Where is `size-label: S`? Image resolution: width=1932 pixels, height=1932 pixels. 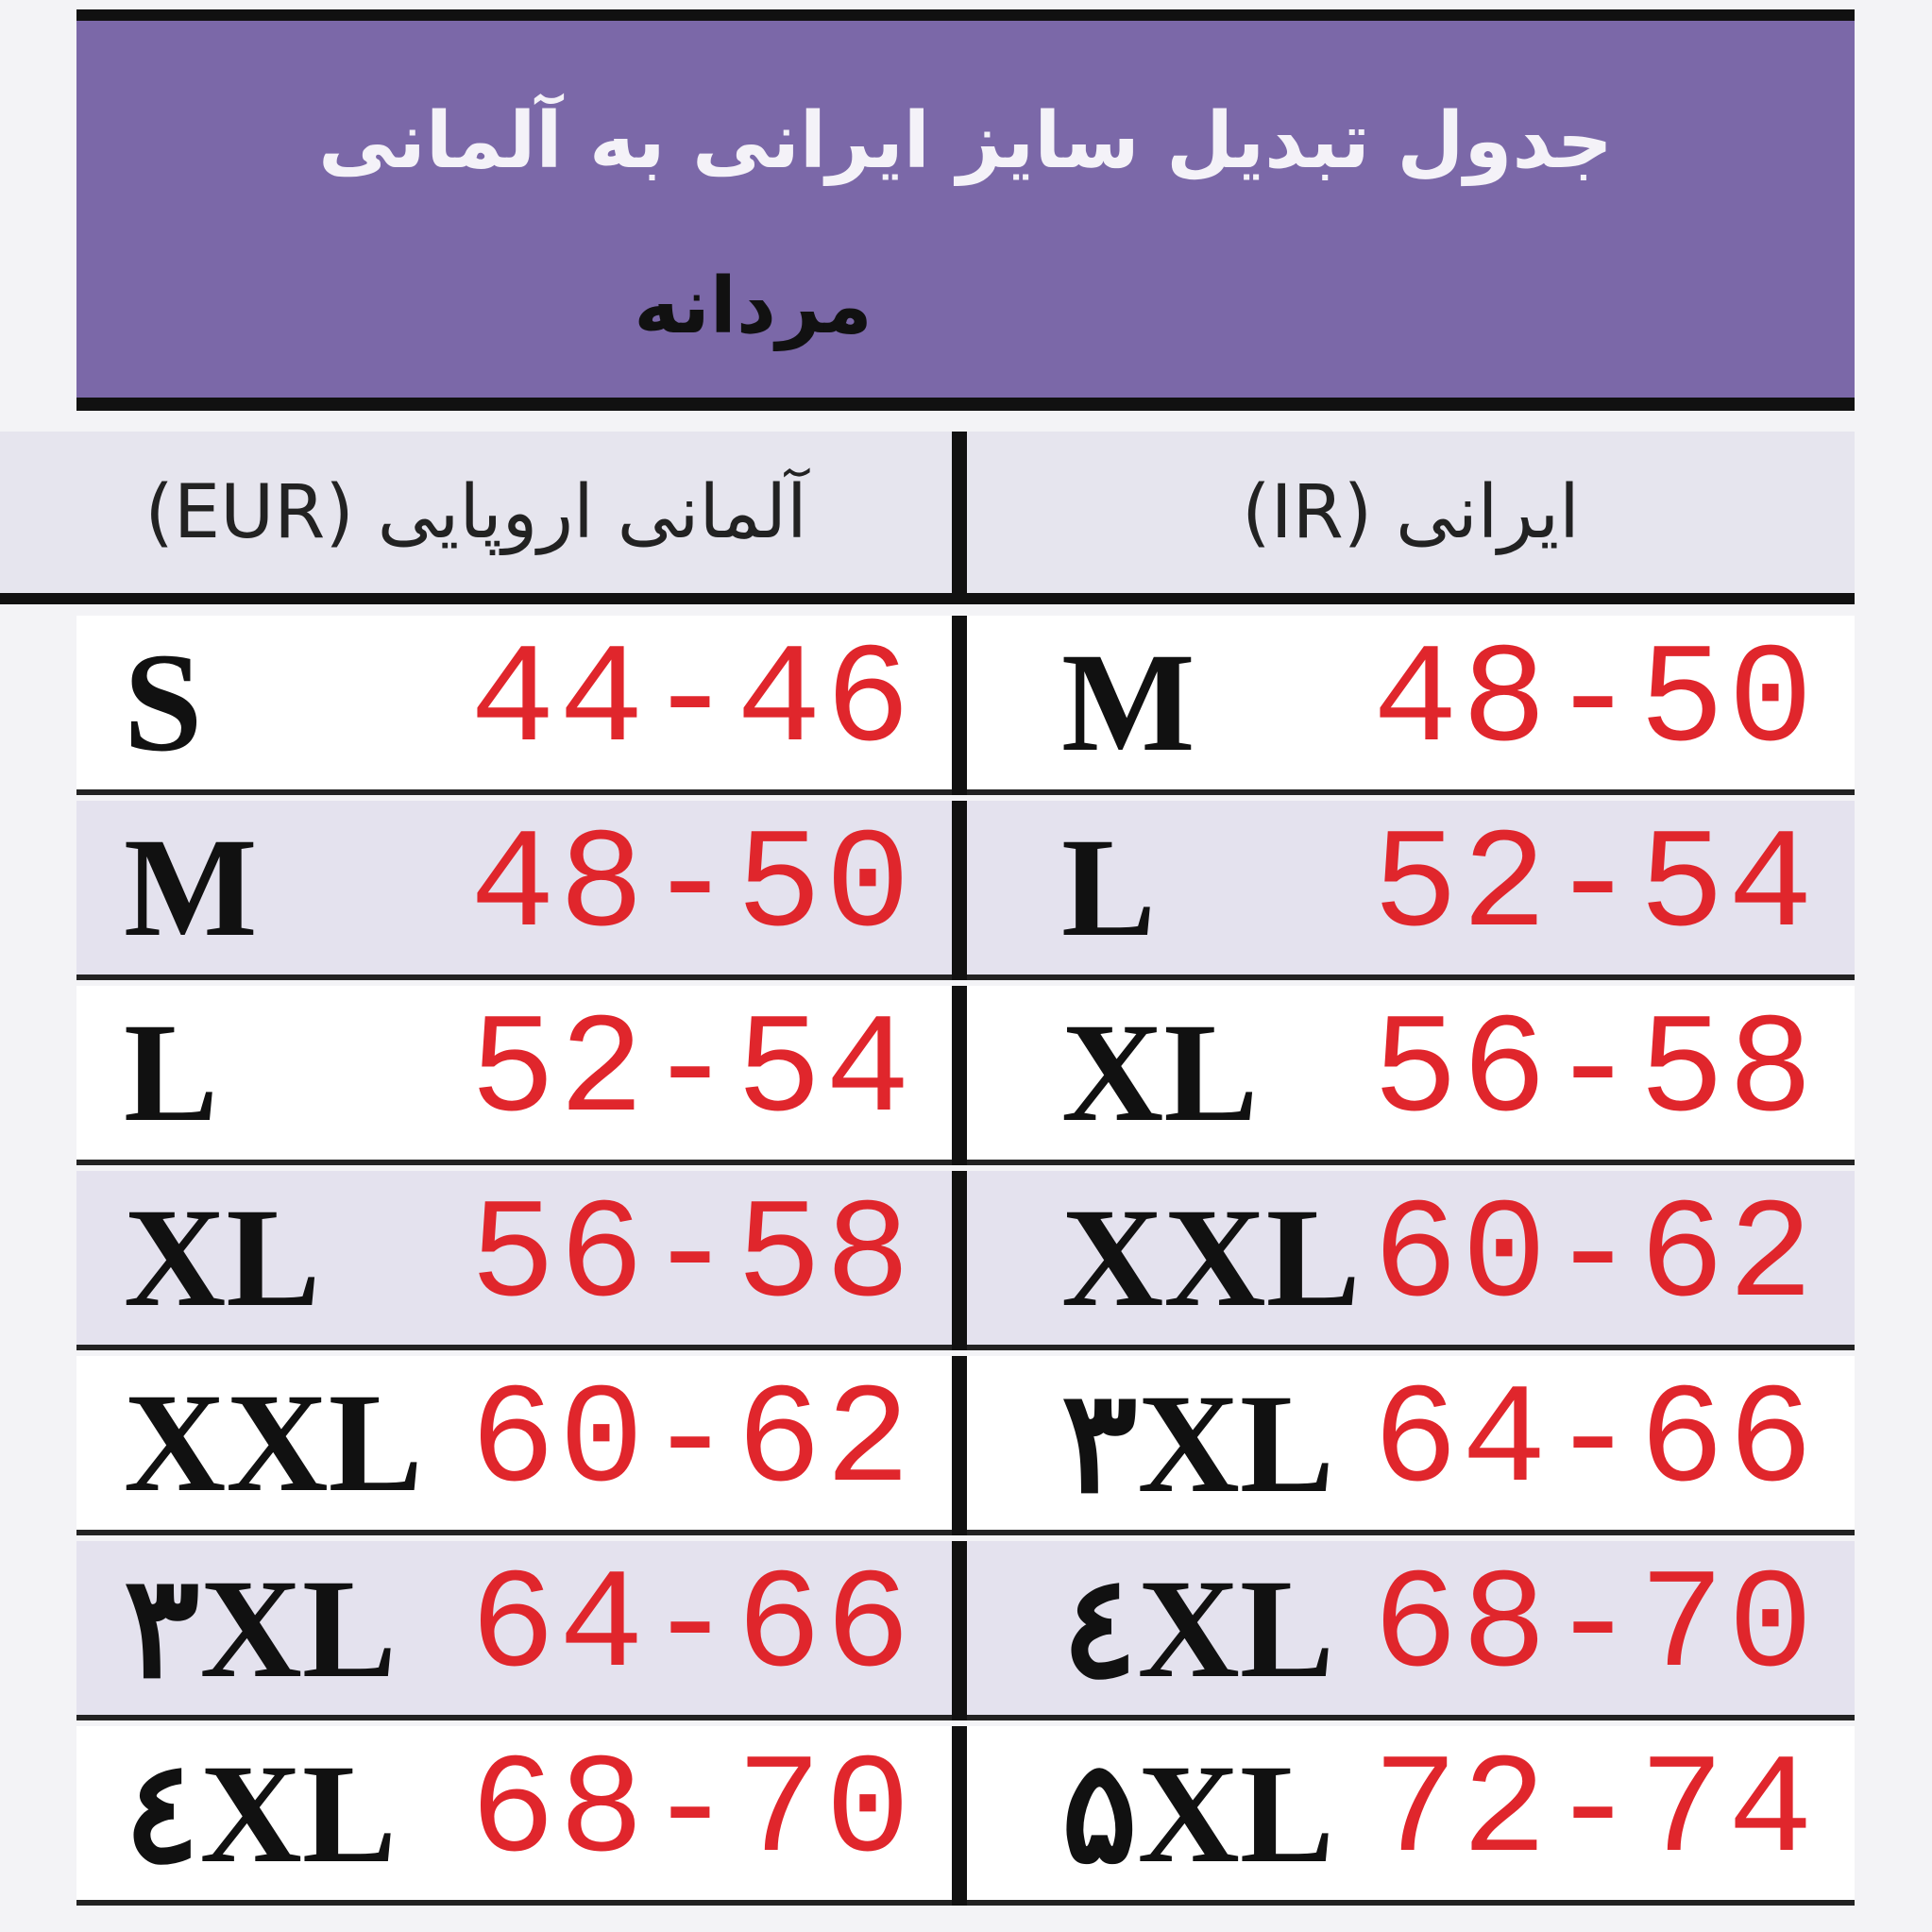
size-label: S is located at coordinates (163, 702).